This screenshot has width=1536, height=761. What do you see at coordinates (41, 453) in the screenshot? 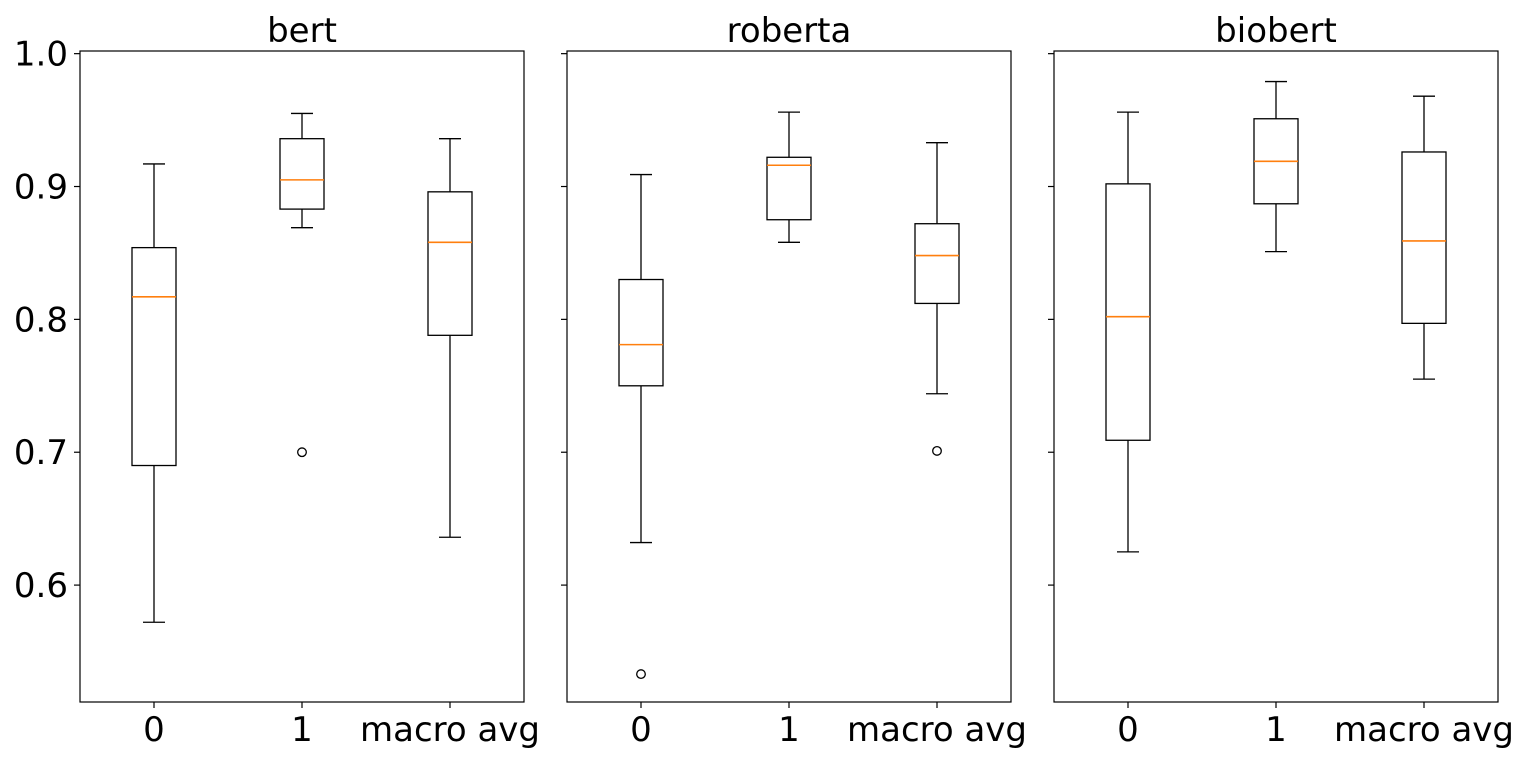
I see `y-tick-label: 0.7` at bounding box center [41, 453].